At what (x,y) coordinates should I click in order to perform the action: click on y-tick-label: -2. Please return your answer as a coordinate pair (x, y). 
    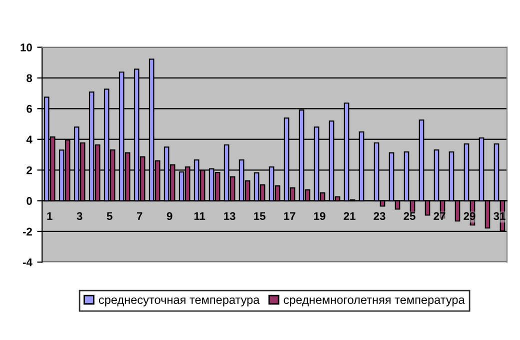
    Looking at the image, I should click on (27, 232).